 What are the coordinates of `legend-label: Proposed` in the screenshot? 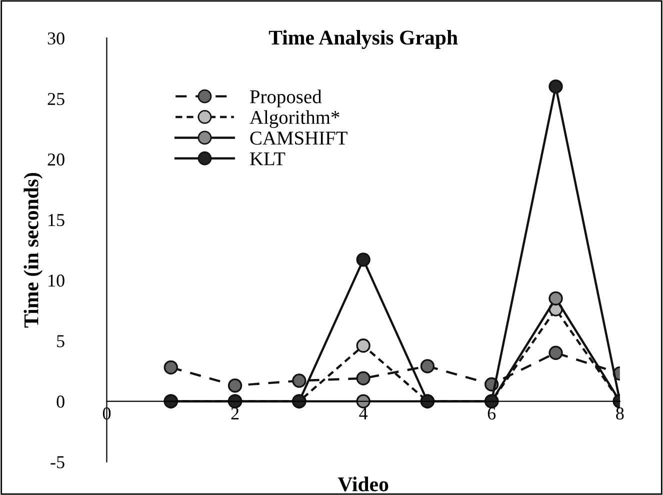 It's located at (286, 99).